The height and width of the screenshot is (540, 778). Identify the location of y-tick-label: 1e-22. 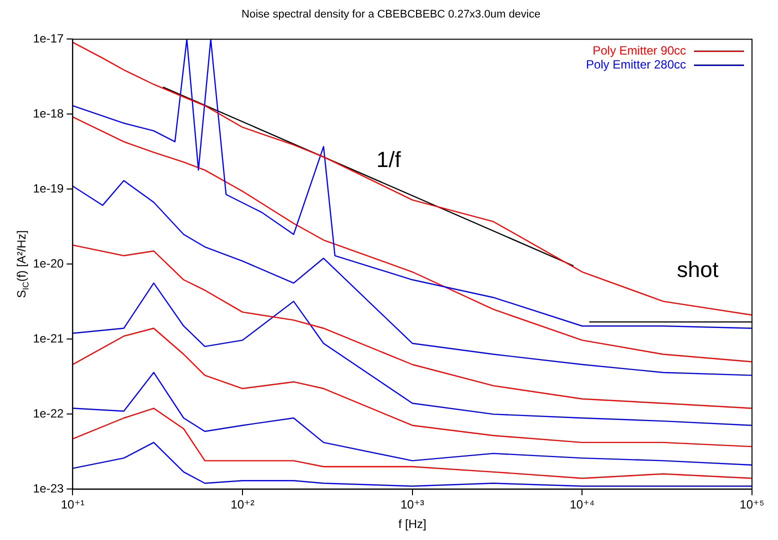
(48, 413).